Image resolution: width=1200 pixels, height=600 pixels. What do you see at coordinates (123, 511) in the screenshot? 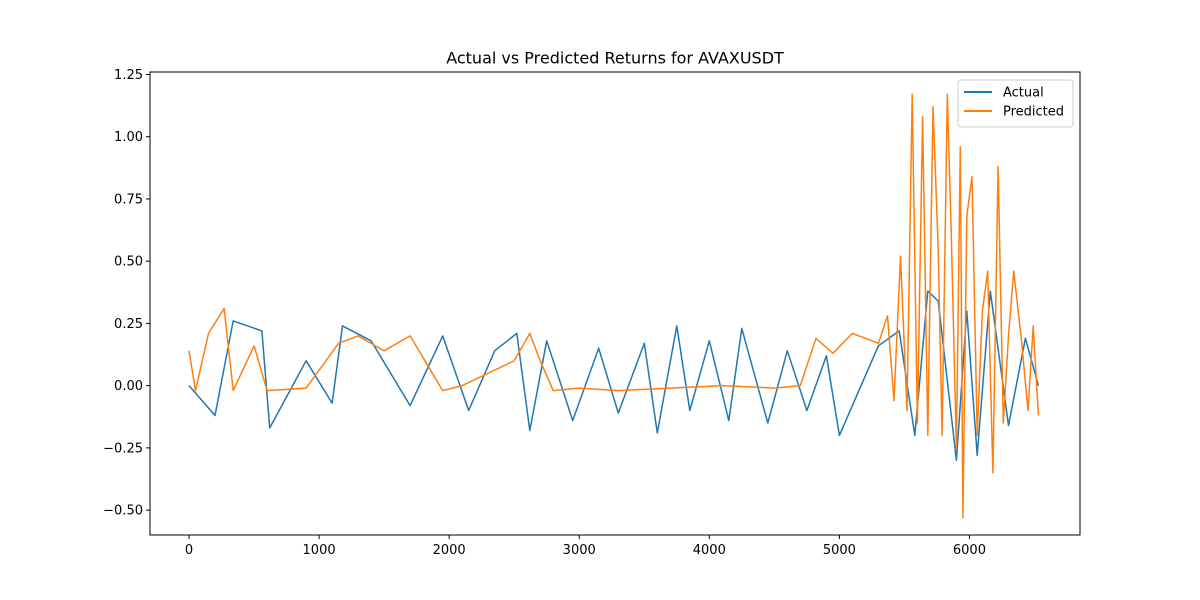
I see `y-tick-label: −0.50` at bounding box center [123, 511].